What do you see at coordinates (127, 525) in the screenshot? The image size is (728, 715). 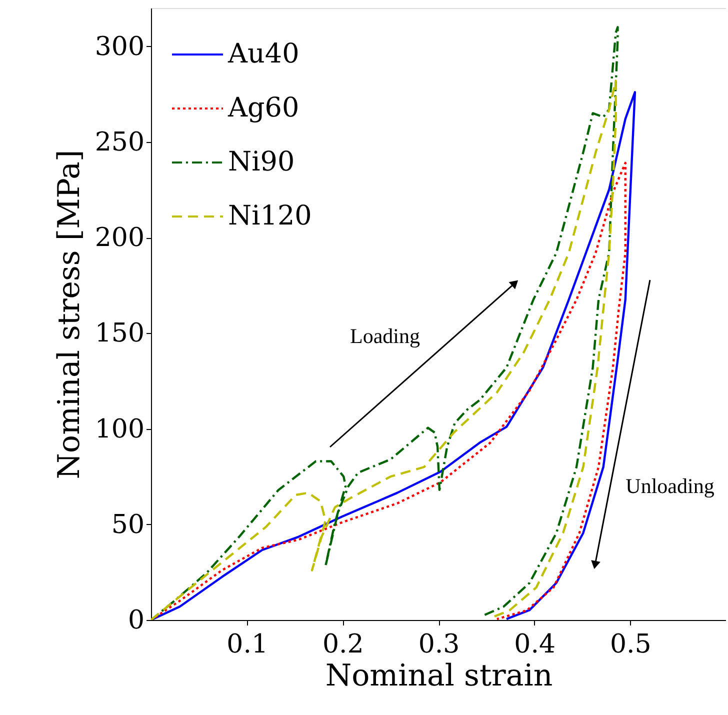 I see `y-tick-label: 50` at bounding box center [127, 525].